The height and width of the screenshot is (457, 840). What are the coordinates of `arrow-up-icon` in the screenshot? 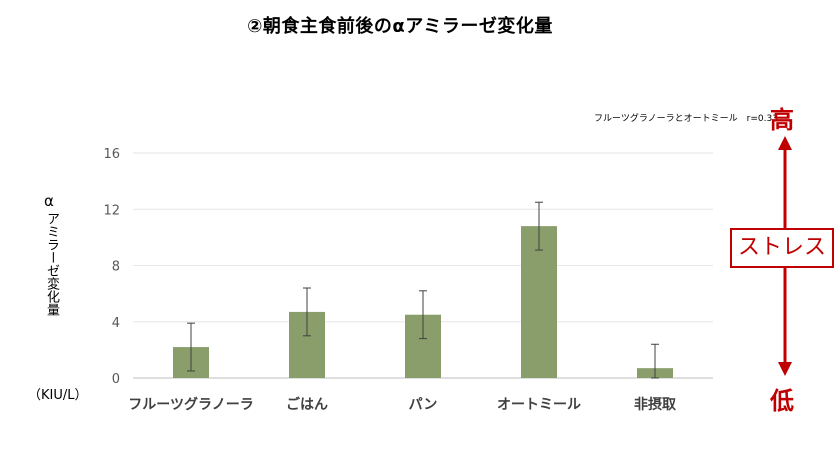 It's located at (785, 143).